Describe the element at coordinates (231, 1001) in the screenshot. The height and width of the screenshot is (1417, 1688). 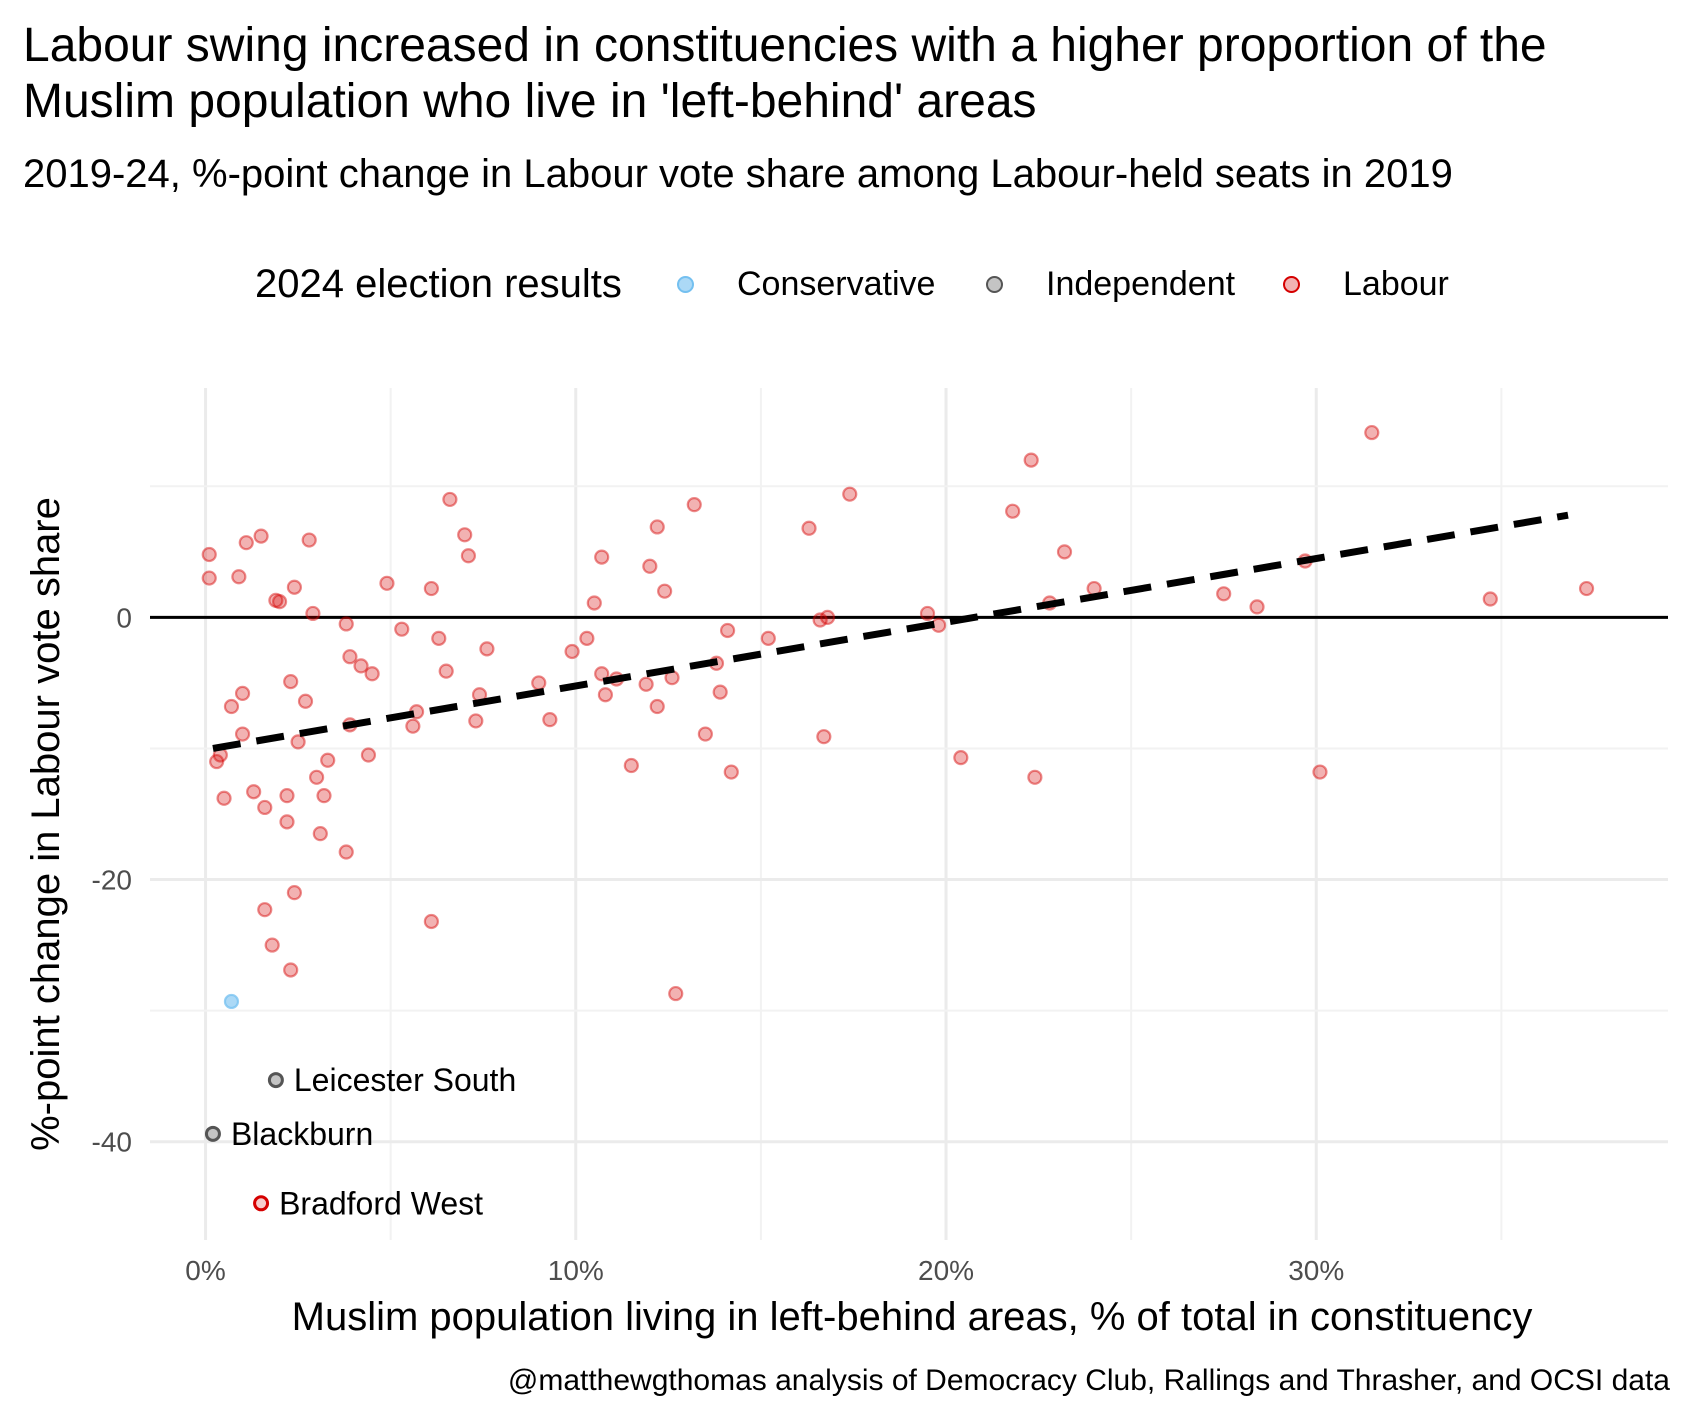
I see `data-point-conservative` at that location.